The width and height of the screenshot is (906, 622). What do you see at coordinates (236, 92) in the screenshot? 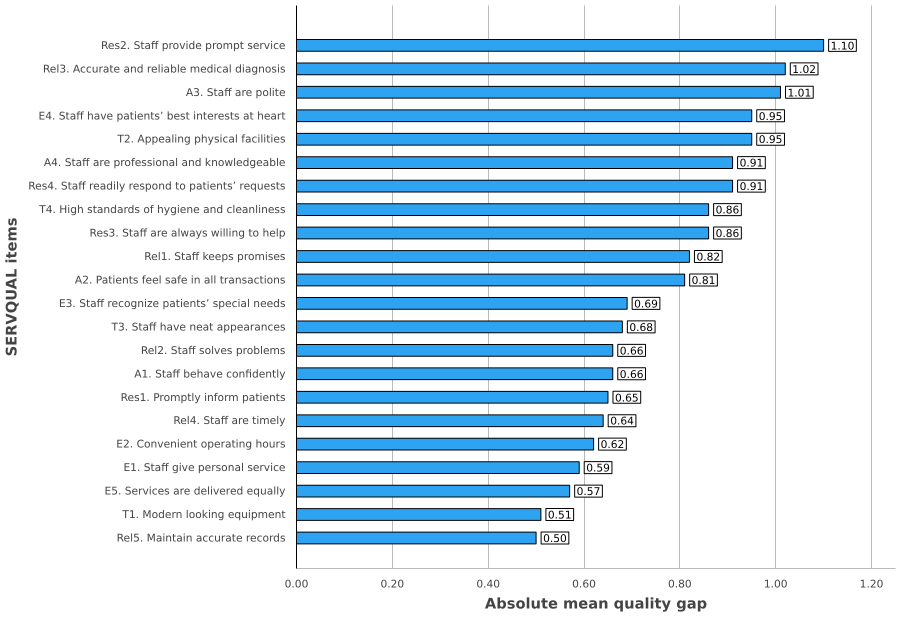
I see `y-tick-label: A3. Staff are polite` at bounding box center [236, 92].